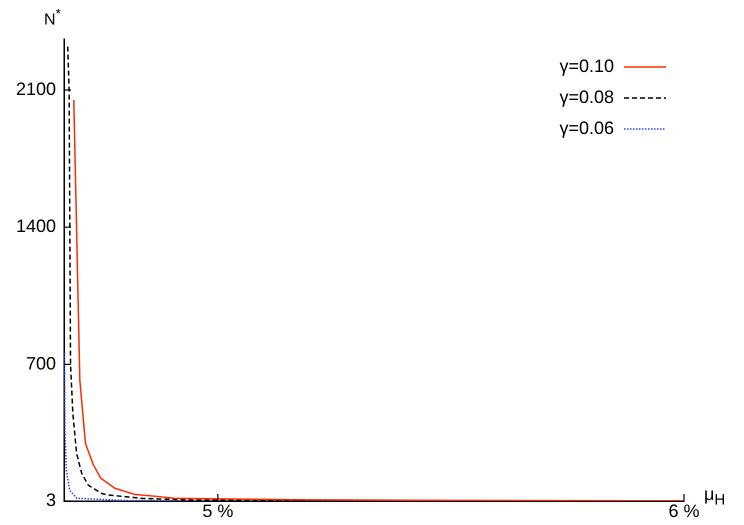 The width and height of the screenshot is (744, 525). I want to click on y-axis-title: N$^{*}$, so click(52, 18).